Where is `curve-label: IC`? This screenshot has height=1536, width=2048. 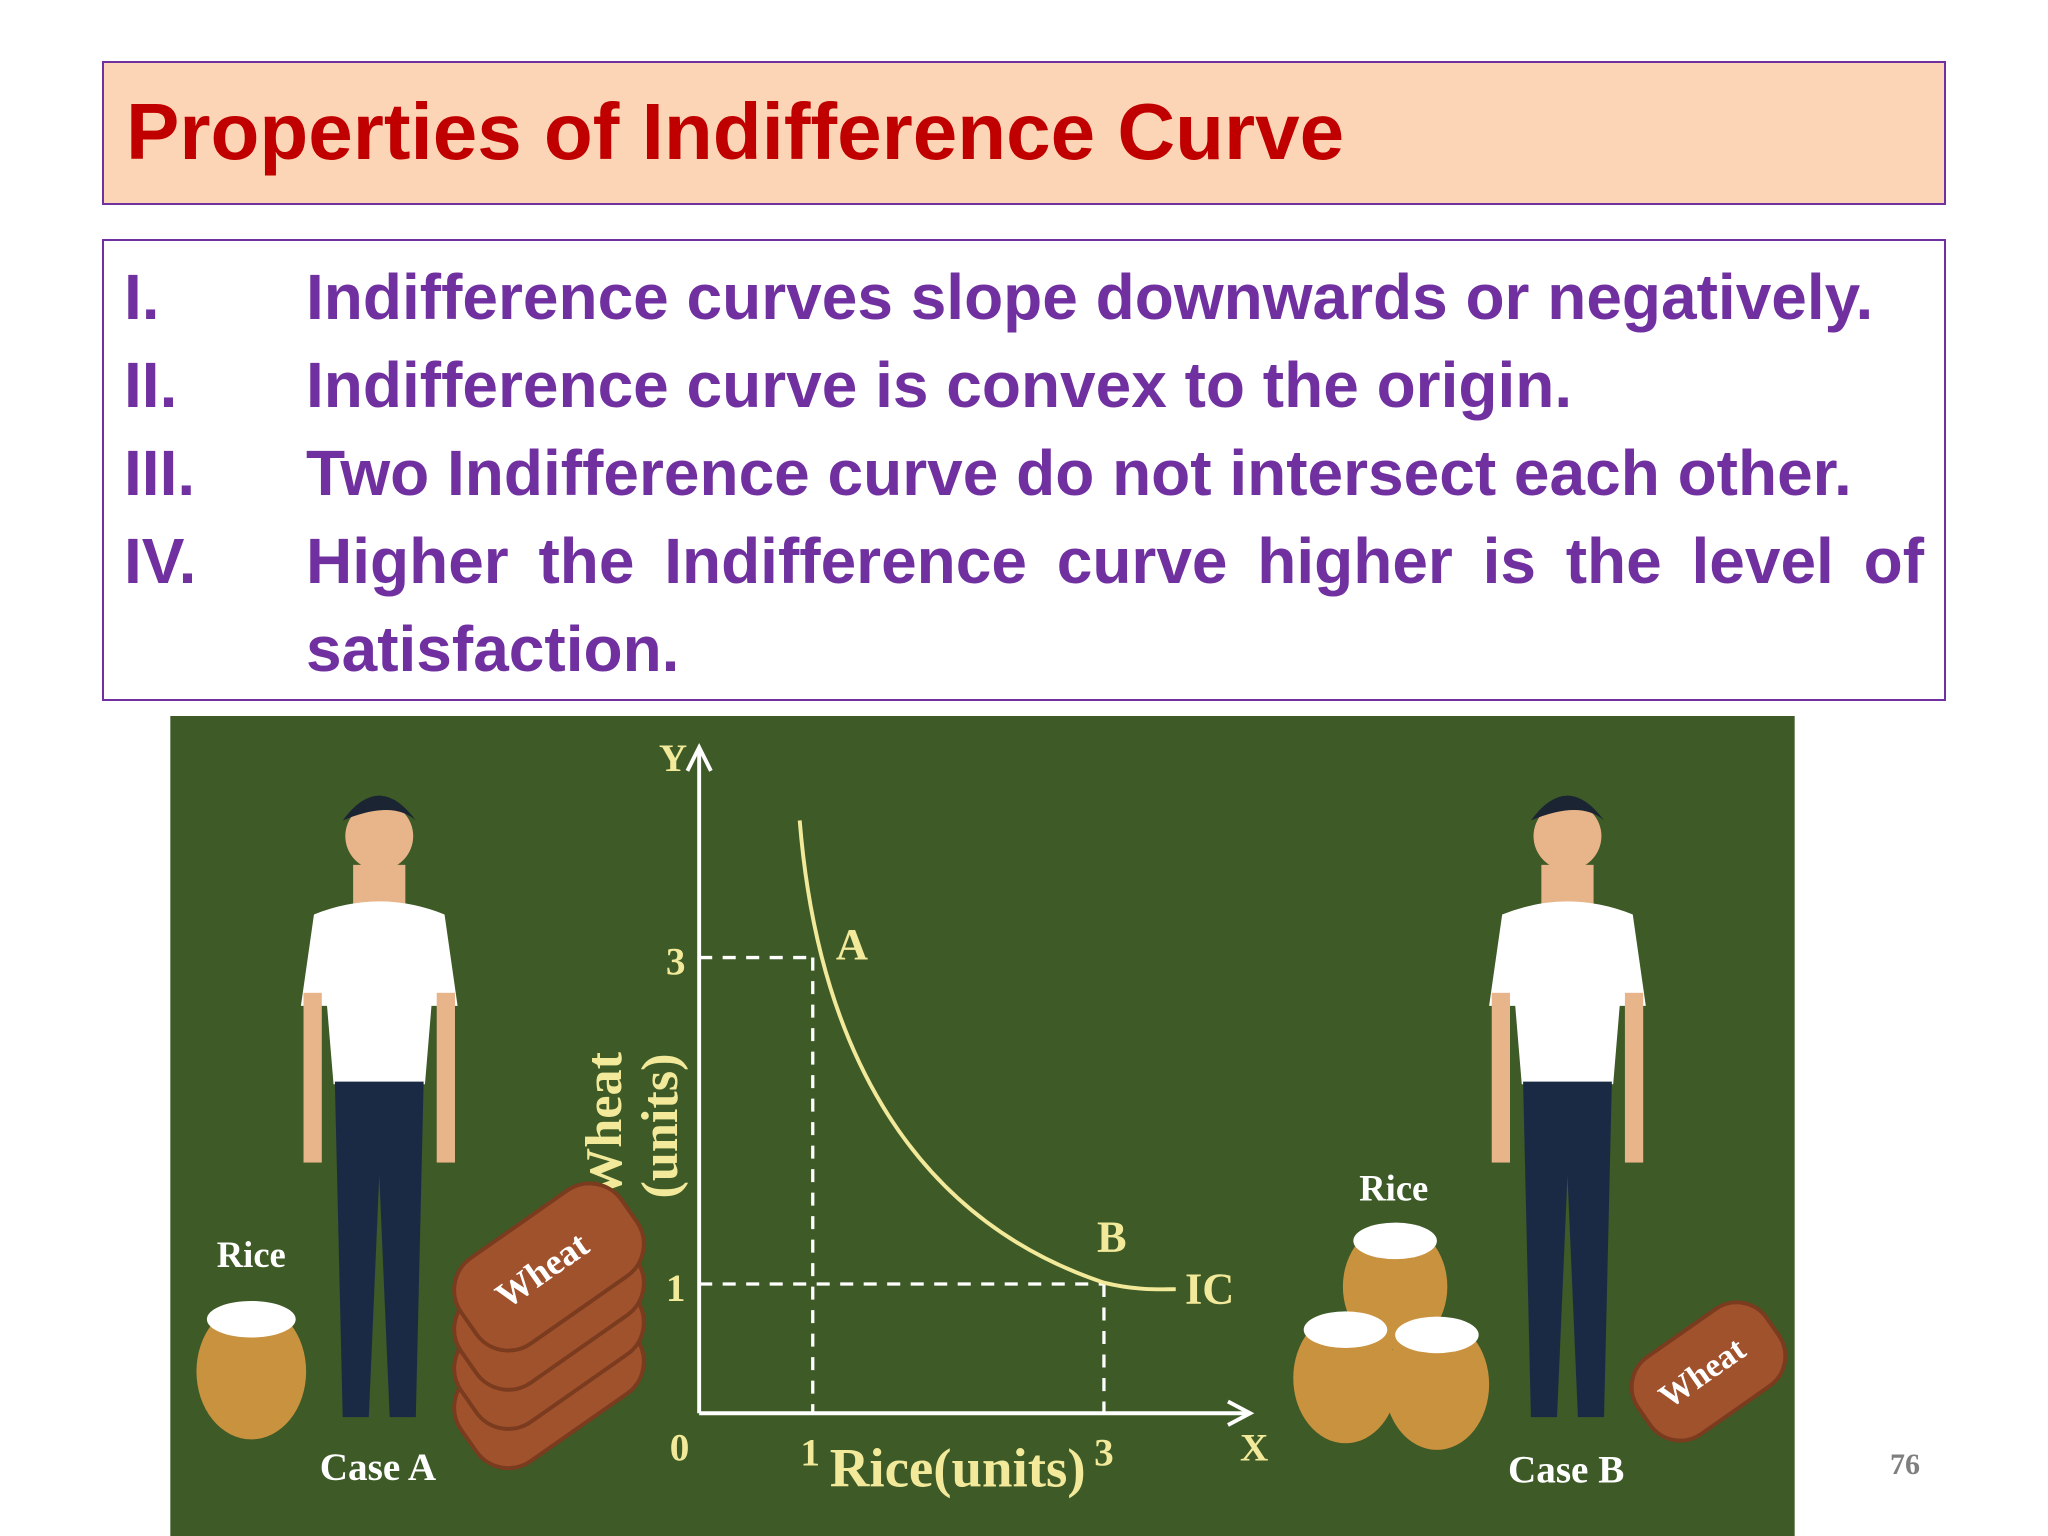 curve-label: IC is located at coordinates (1209, 1289).